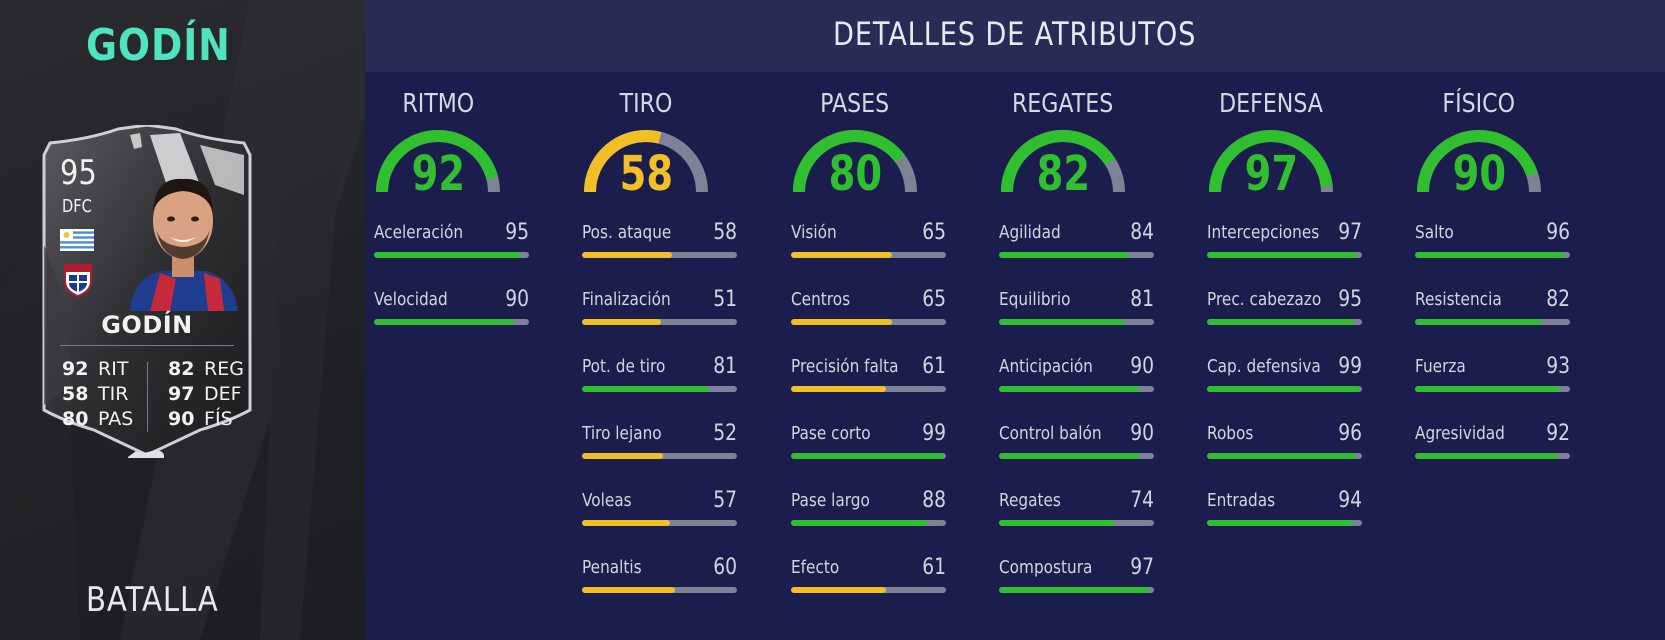 The width and height of the screenshot is (1665, 640). Describe the element at coordinates (75, 419) in the screenshot. I see `card-stat-value: 80` at that location.